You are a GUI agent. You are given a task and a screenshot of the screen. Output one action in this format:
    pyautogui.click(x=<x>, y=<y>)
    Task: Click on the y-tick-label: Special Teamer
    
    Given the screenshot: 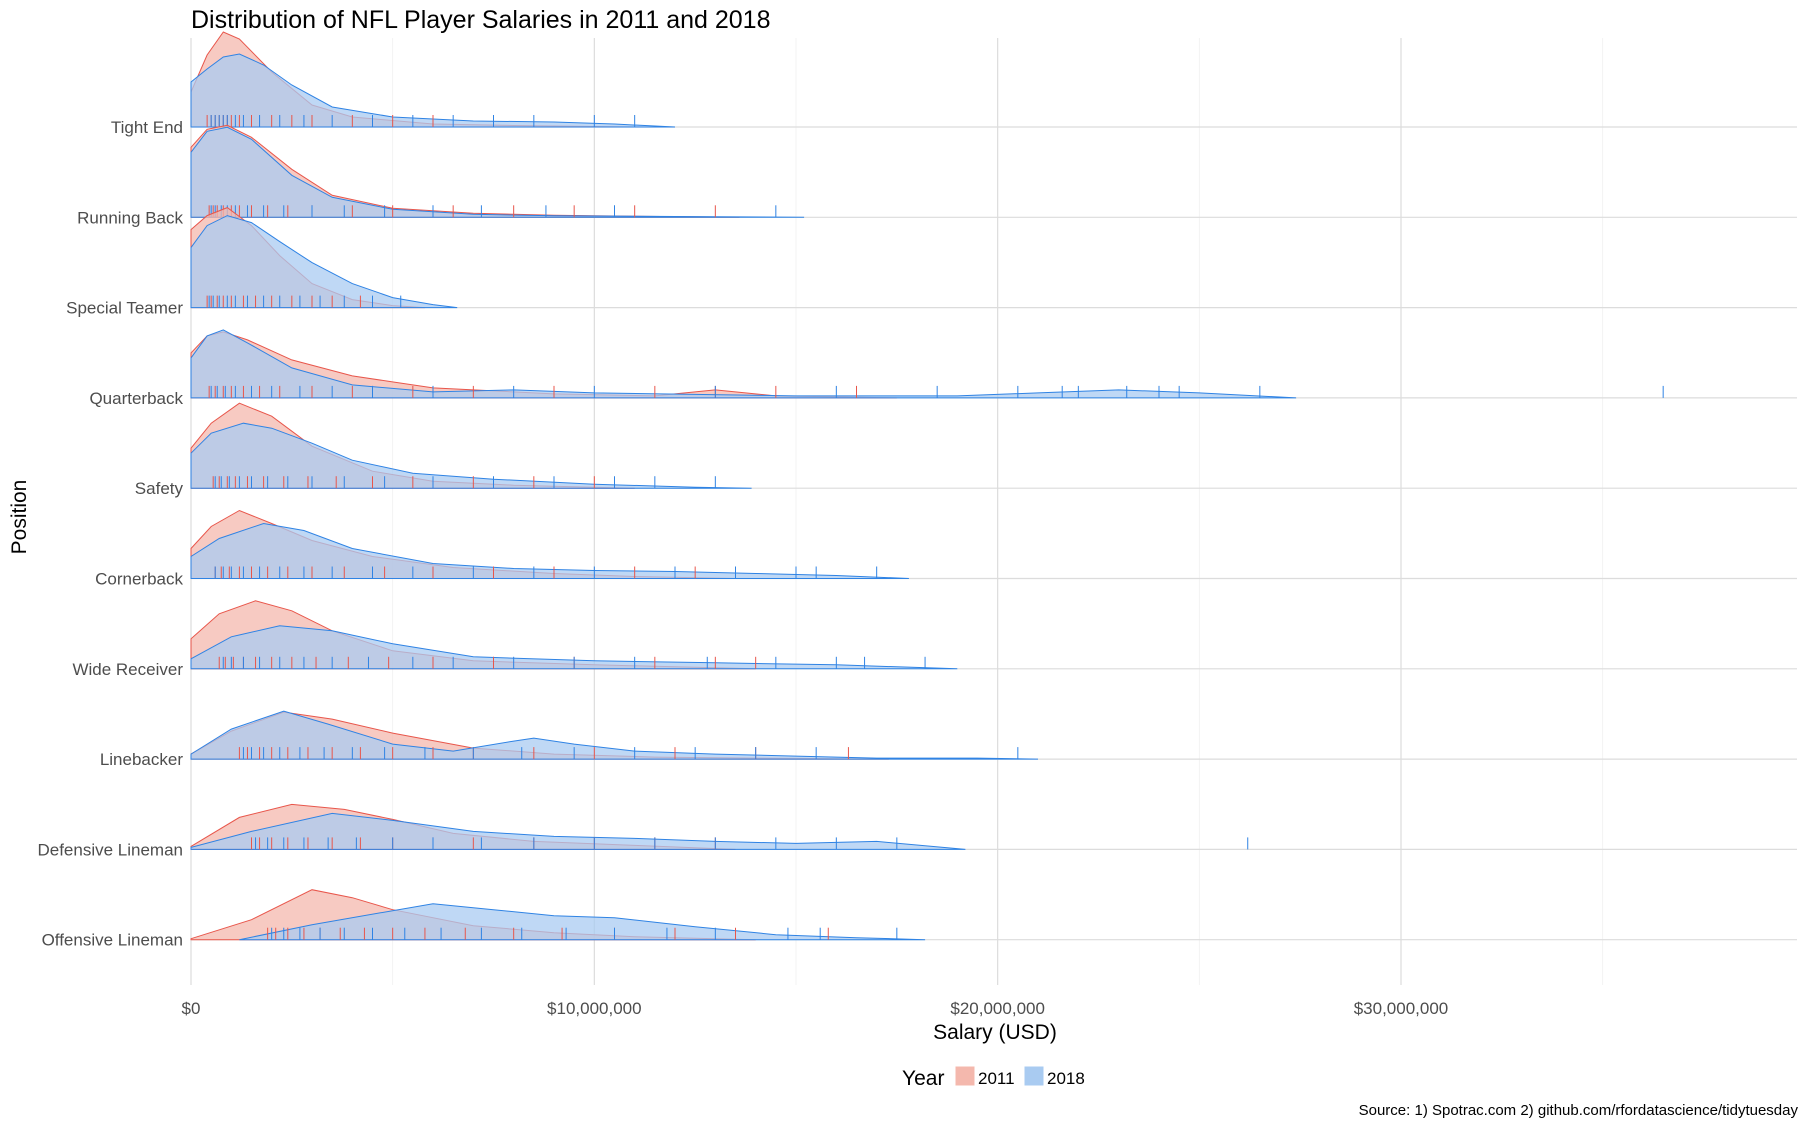 What is the action you would take?
    pyautogui.click(x=124, y=308)
    